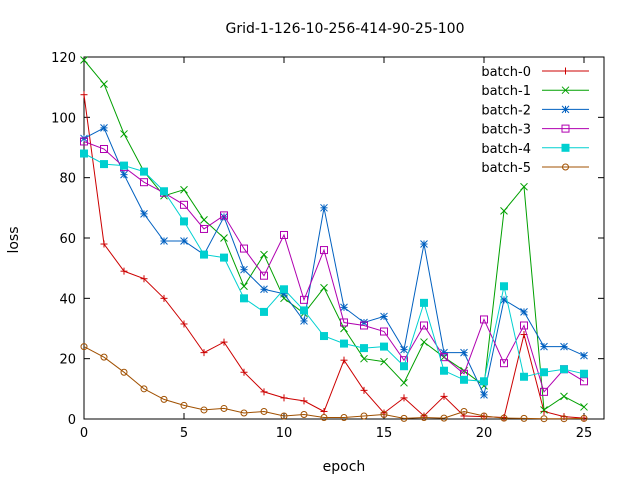  I want to click on series-line, so click(334, 383).